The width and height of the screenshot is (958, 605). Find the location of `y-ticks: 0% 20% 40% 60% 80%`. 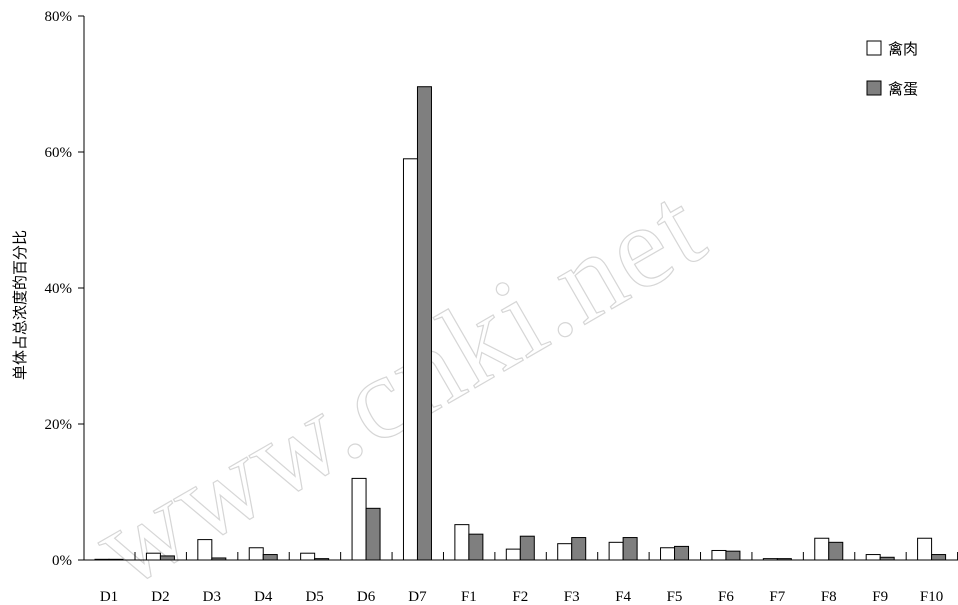

y-ticks: 0% 20% 40% 60% 80% is located at coordinates (64, 289).